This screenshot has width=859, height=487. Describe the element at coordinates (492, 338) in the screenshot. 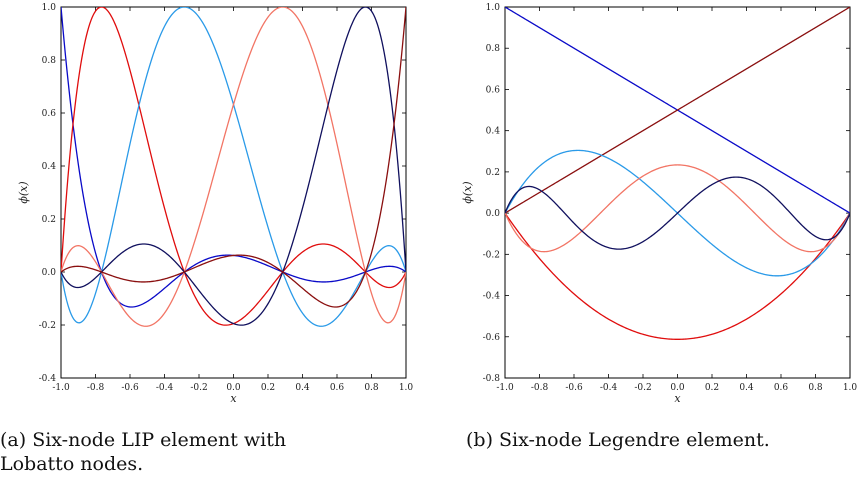

I see `y-tick-label: -0.6` at that location.